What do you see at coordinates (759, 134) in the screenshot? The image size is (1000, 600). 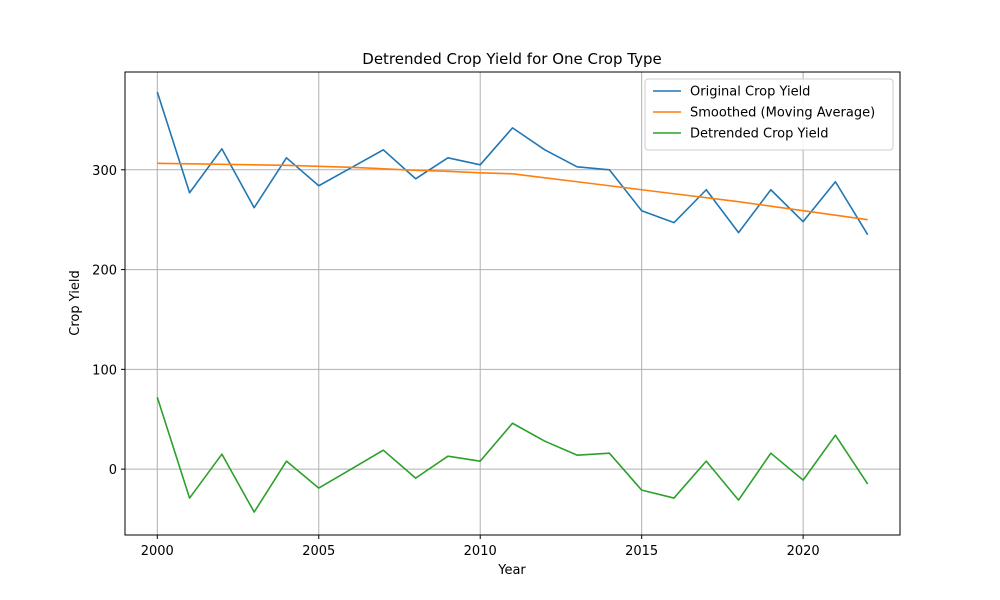 I see `legend-label-detrended-crop-yield: Detrended Crop Yield` at bounding box center [759, 134].